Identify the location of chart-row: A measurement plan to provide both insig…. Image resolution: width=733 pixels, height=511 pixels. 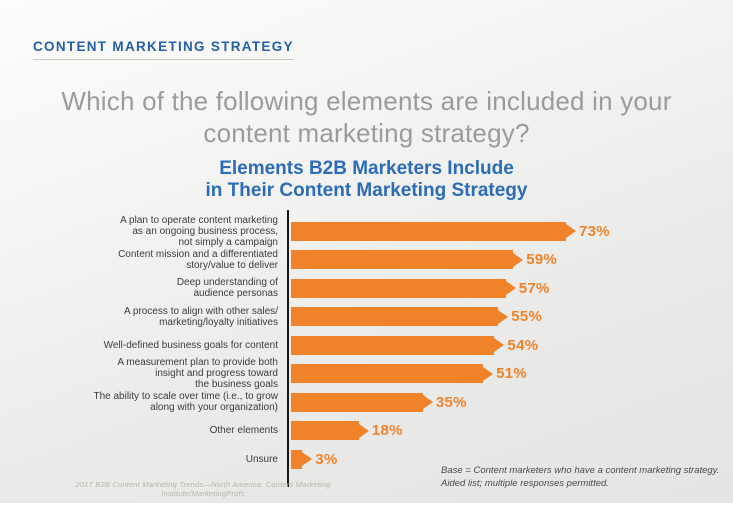
(382, 374).